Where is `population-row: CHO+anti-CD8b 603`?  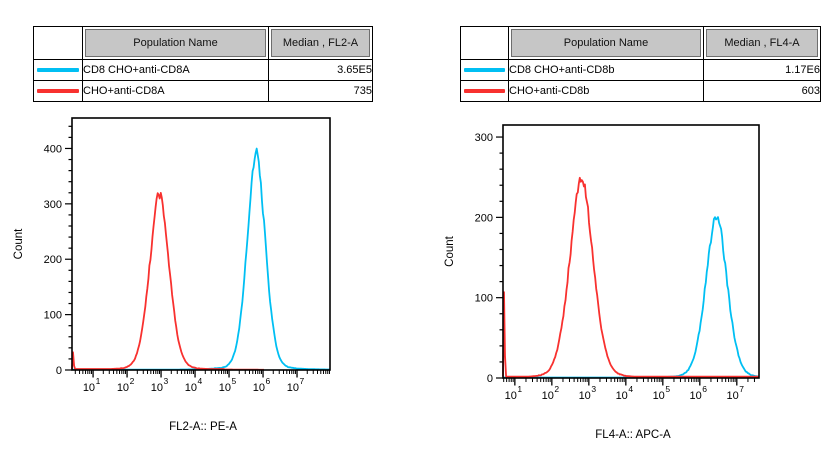
population-row: CHO+anti-CD8b 603 is located at coordinates (640, 91).